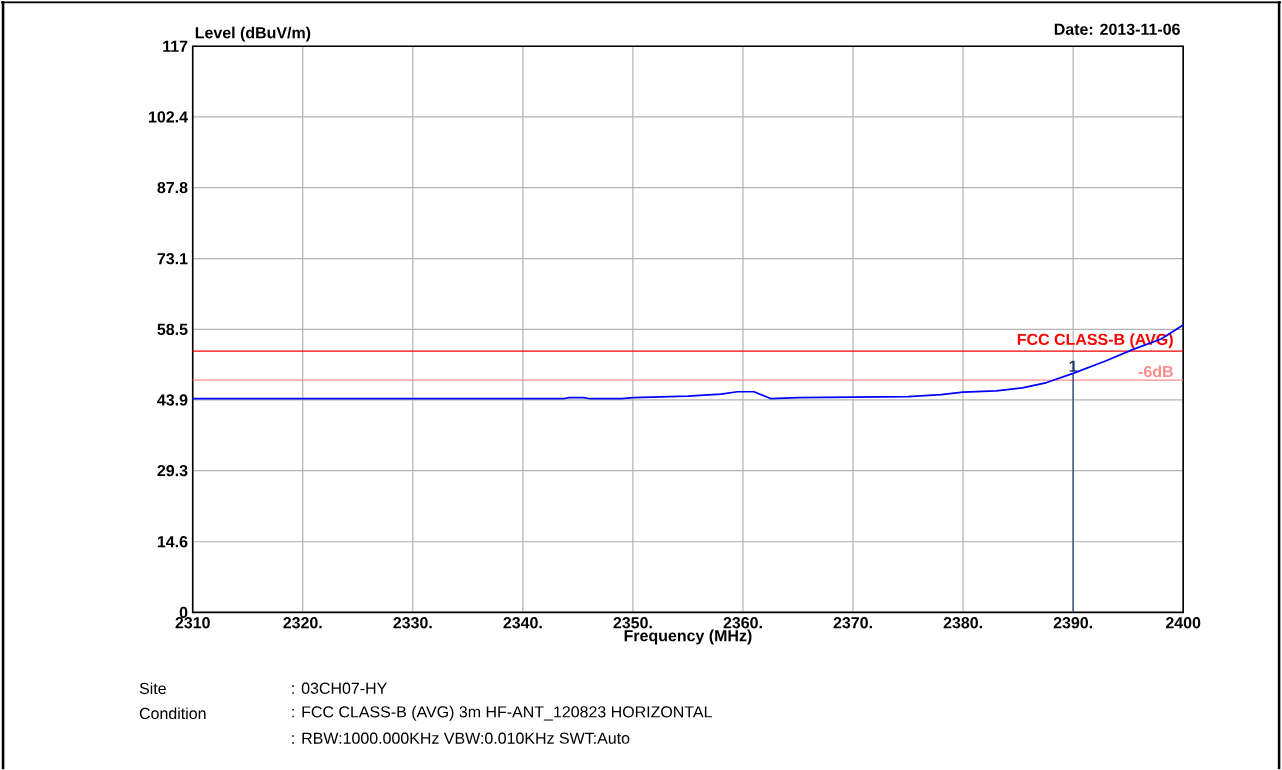 This screenshot has height=770, width=1282. Describe the element at coordinates (183, 612) in the screenshot. I see `y-tick-label: 0` at that location.